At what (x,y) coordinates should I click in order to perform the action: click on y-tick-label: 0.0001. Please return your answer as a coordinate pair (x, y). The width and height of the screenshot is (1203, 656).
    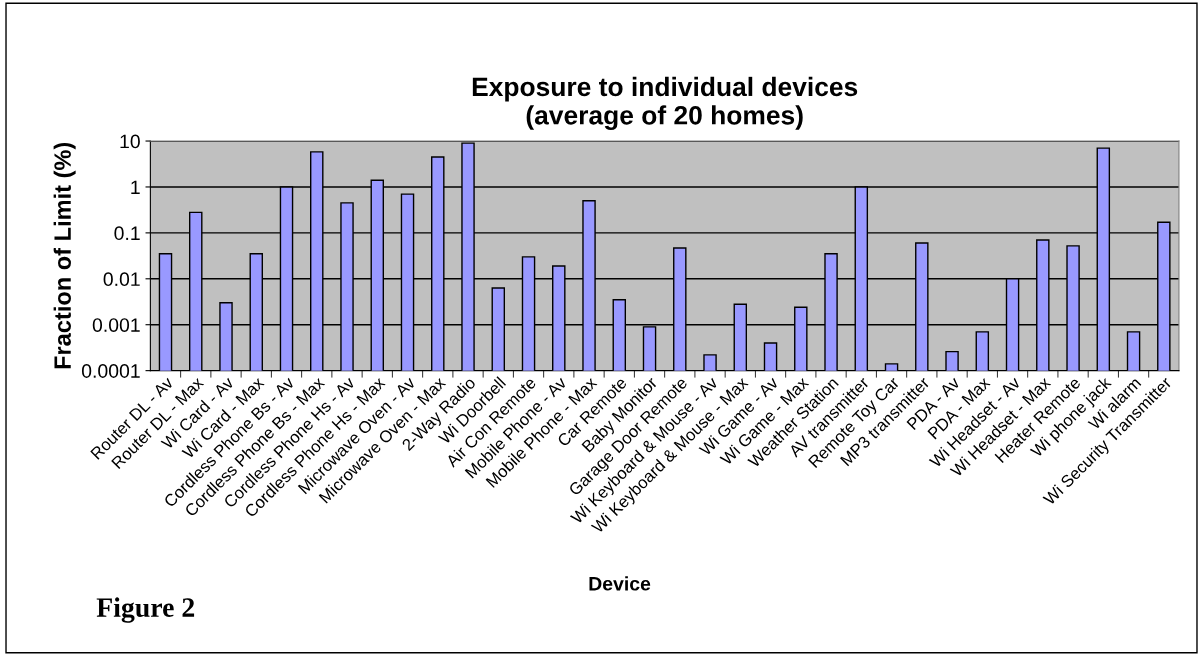
    Looking at the image, I should click on (110, 371).